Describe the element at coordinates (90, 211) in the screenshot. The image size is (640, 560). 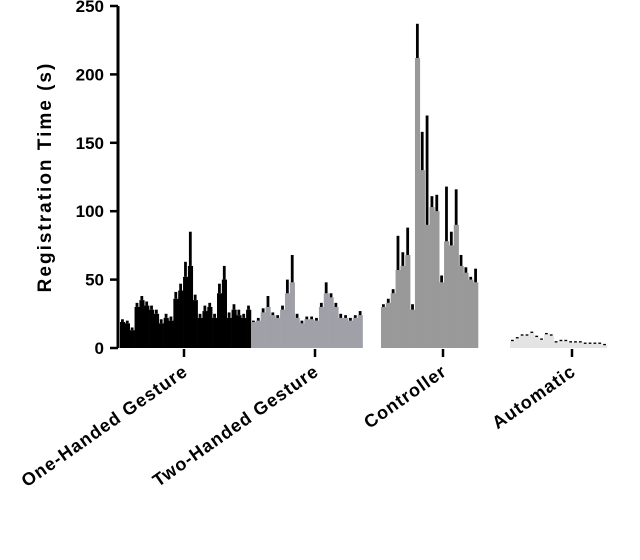
I see `y-tick-label: 100` at that location.